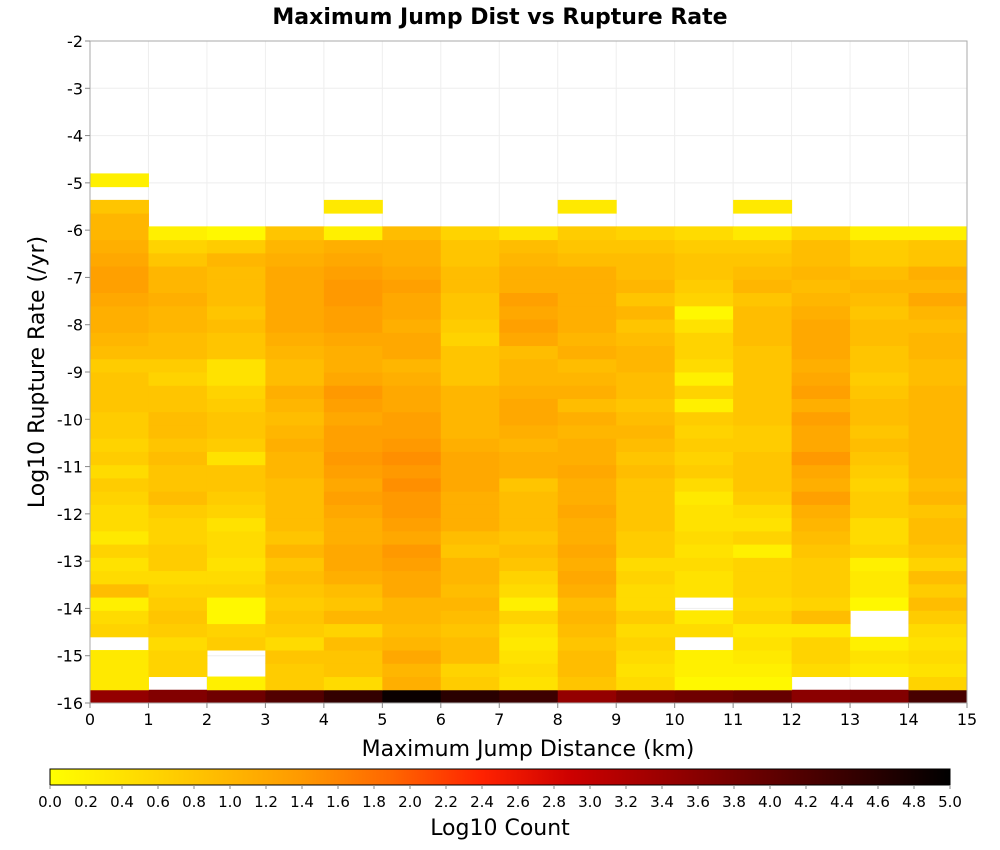 The width and height of the screenshot is (1000, 850). Describe the element at coordinates (70, 703) in the screenshot. I see `y-tick-label: -16` at that location.